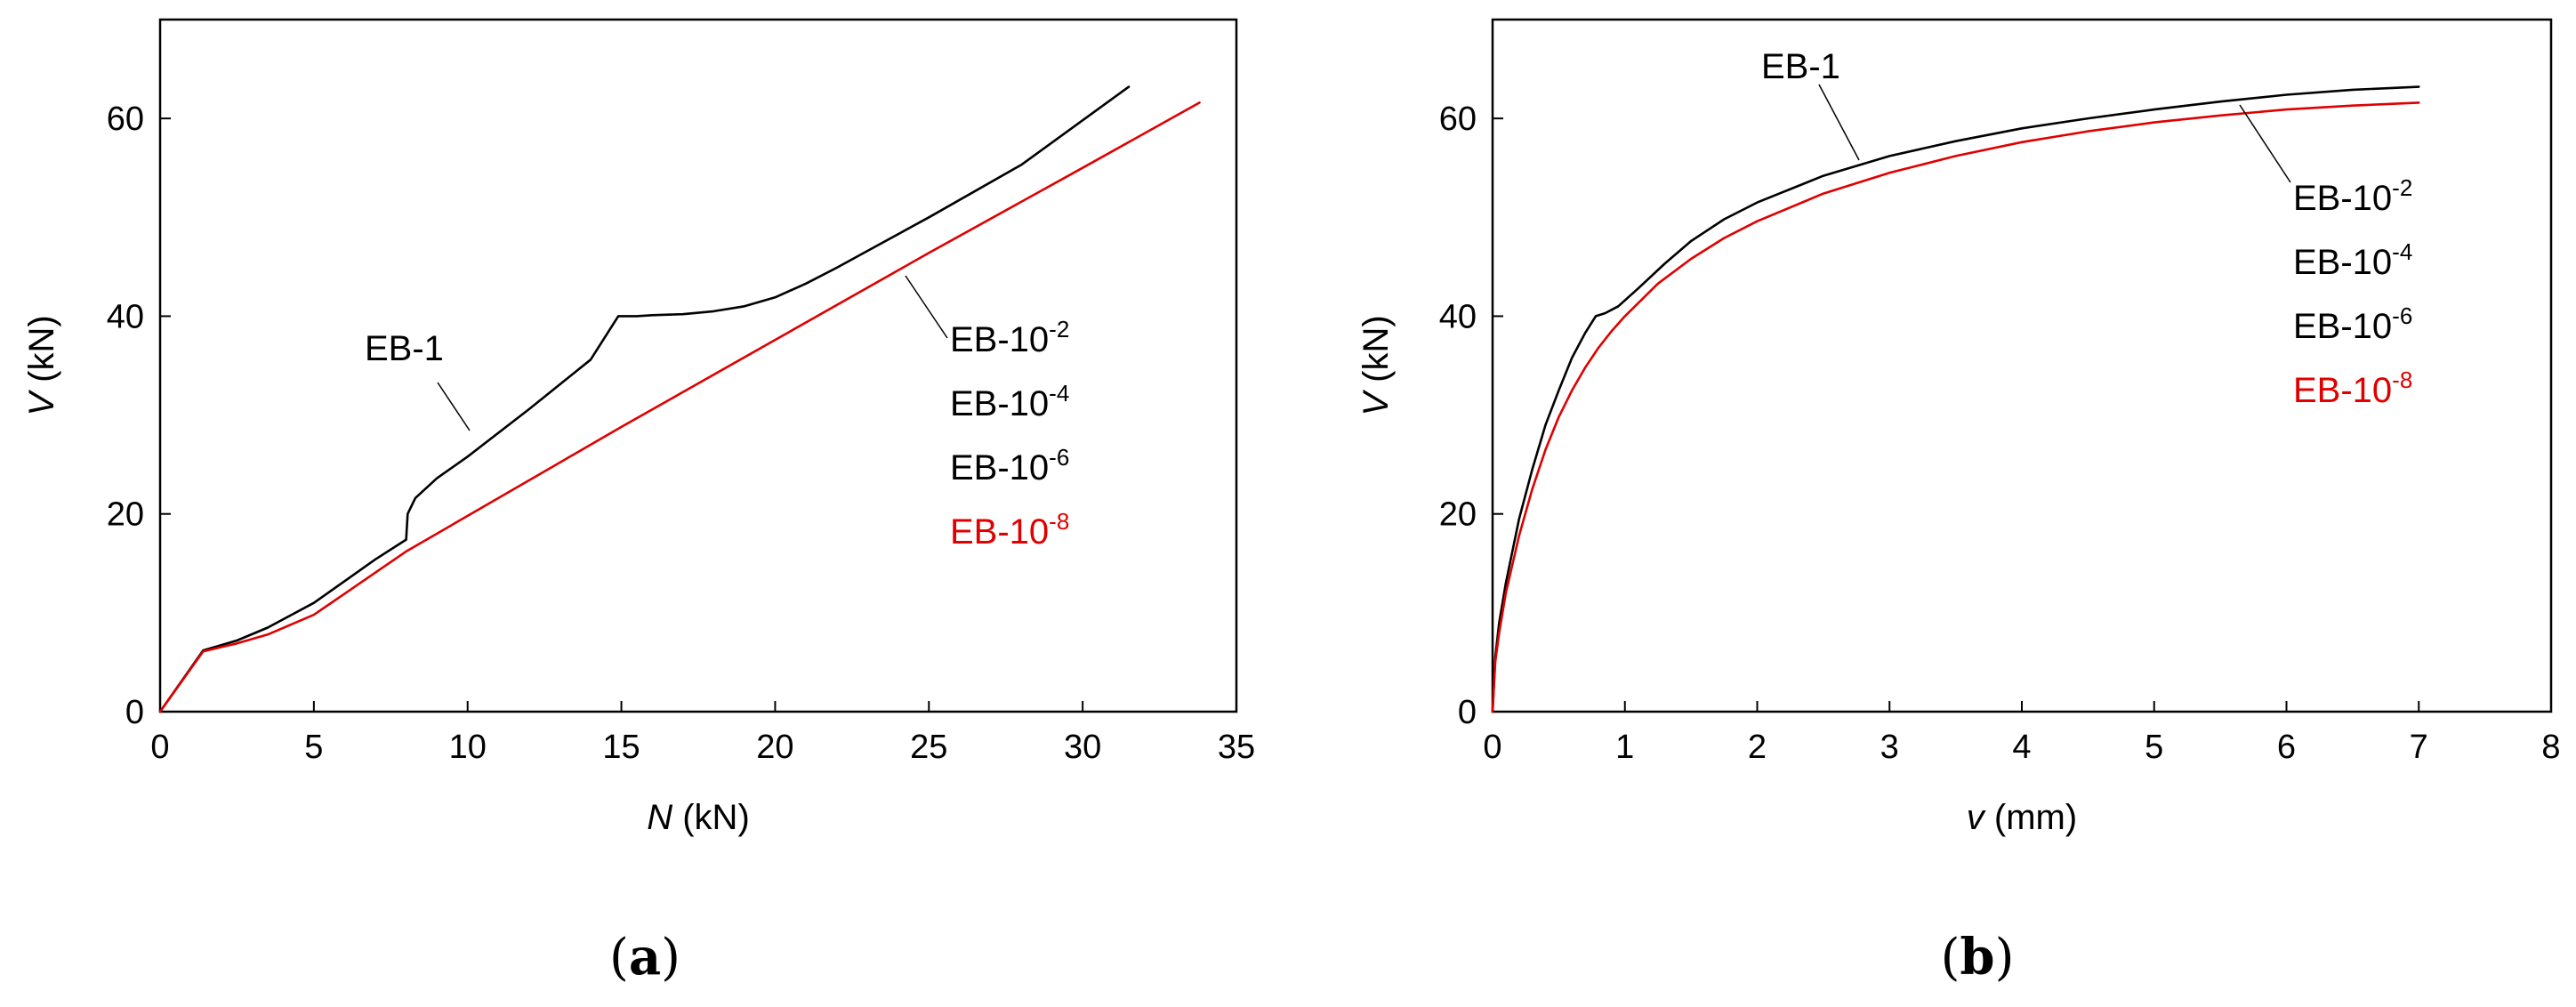 This screenshot has height=1007, width=2576. What do you see at coordinates (659, 818) in the screenshot?
I see `x-axis-variable: N` at bounding box center [659, 818].